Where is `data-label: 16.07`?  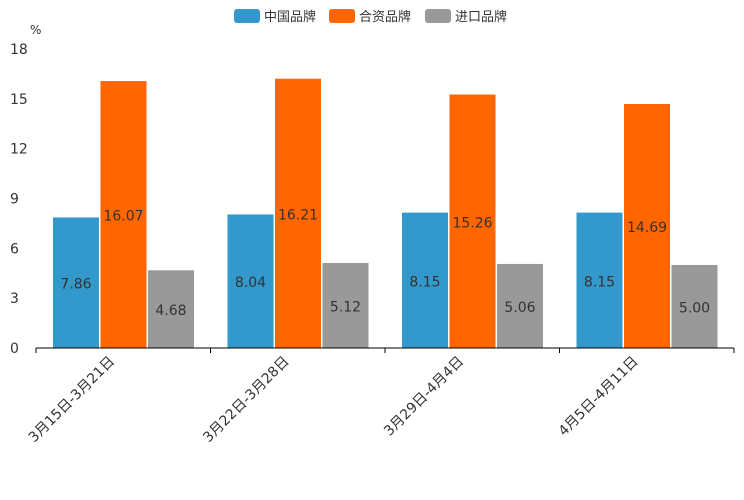 data-label: 16.07 is located at coordinates (123, 217).